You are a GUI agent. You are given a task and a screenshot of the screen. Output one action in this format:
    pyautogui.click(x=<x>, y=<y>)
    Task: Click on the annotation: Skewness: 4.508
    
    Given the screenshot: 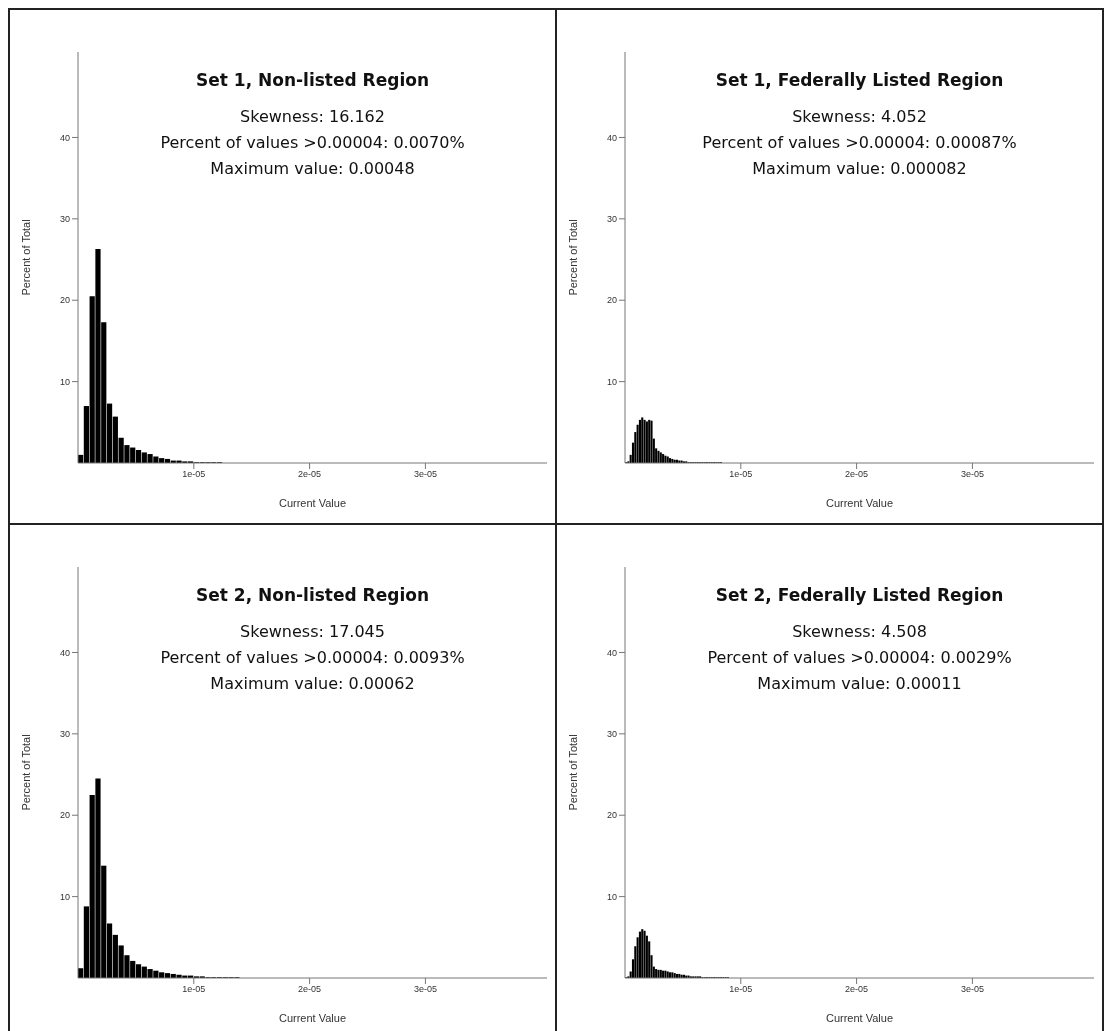 What is the action you would take?
    pyautogui.click(x=859, y=632)
    